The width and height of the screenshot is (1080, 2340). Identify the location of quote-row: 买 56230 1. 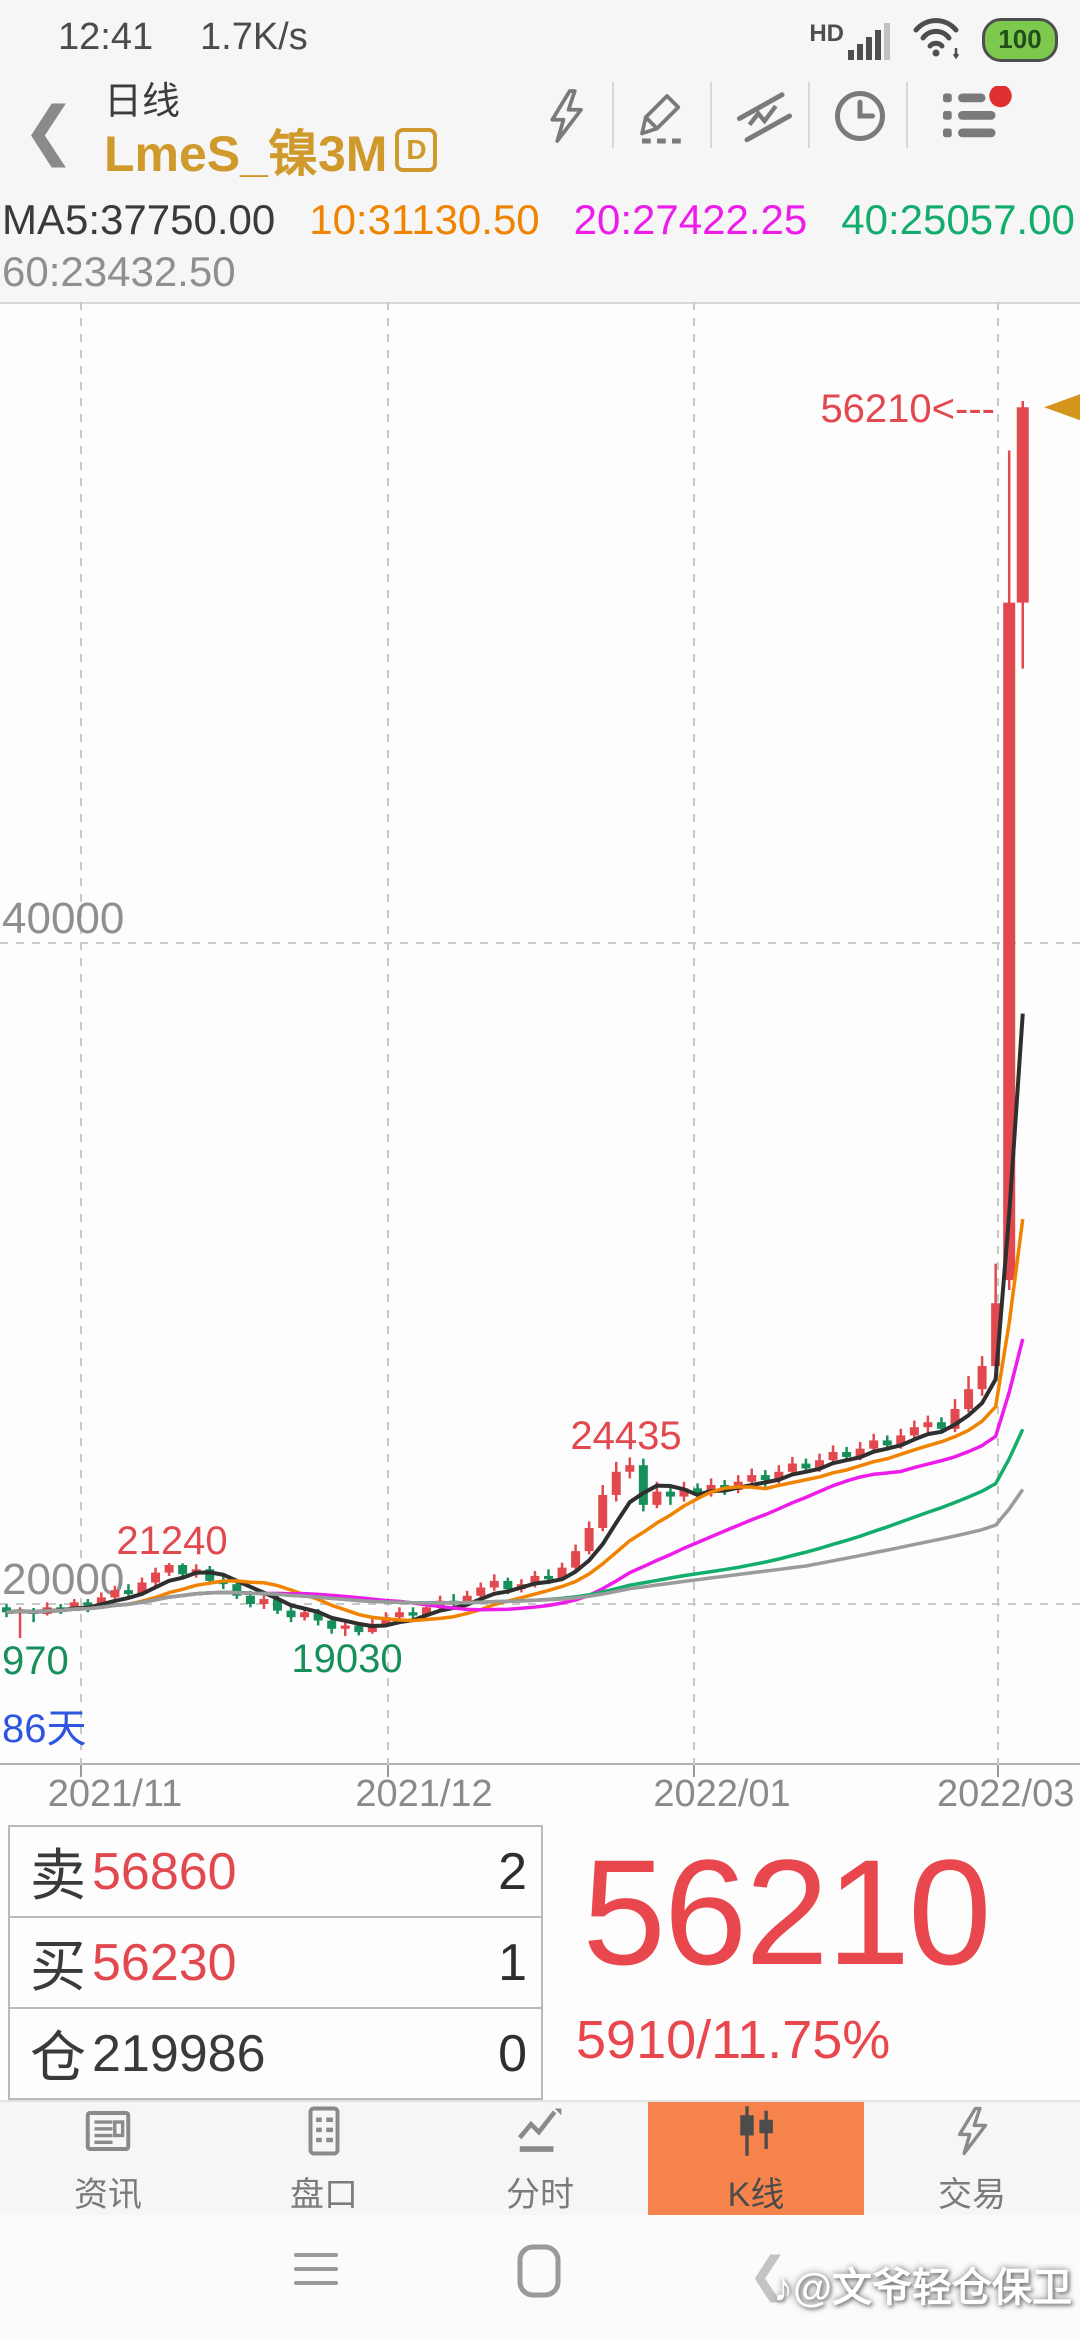
(275, 1963).